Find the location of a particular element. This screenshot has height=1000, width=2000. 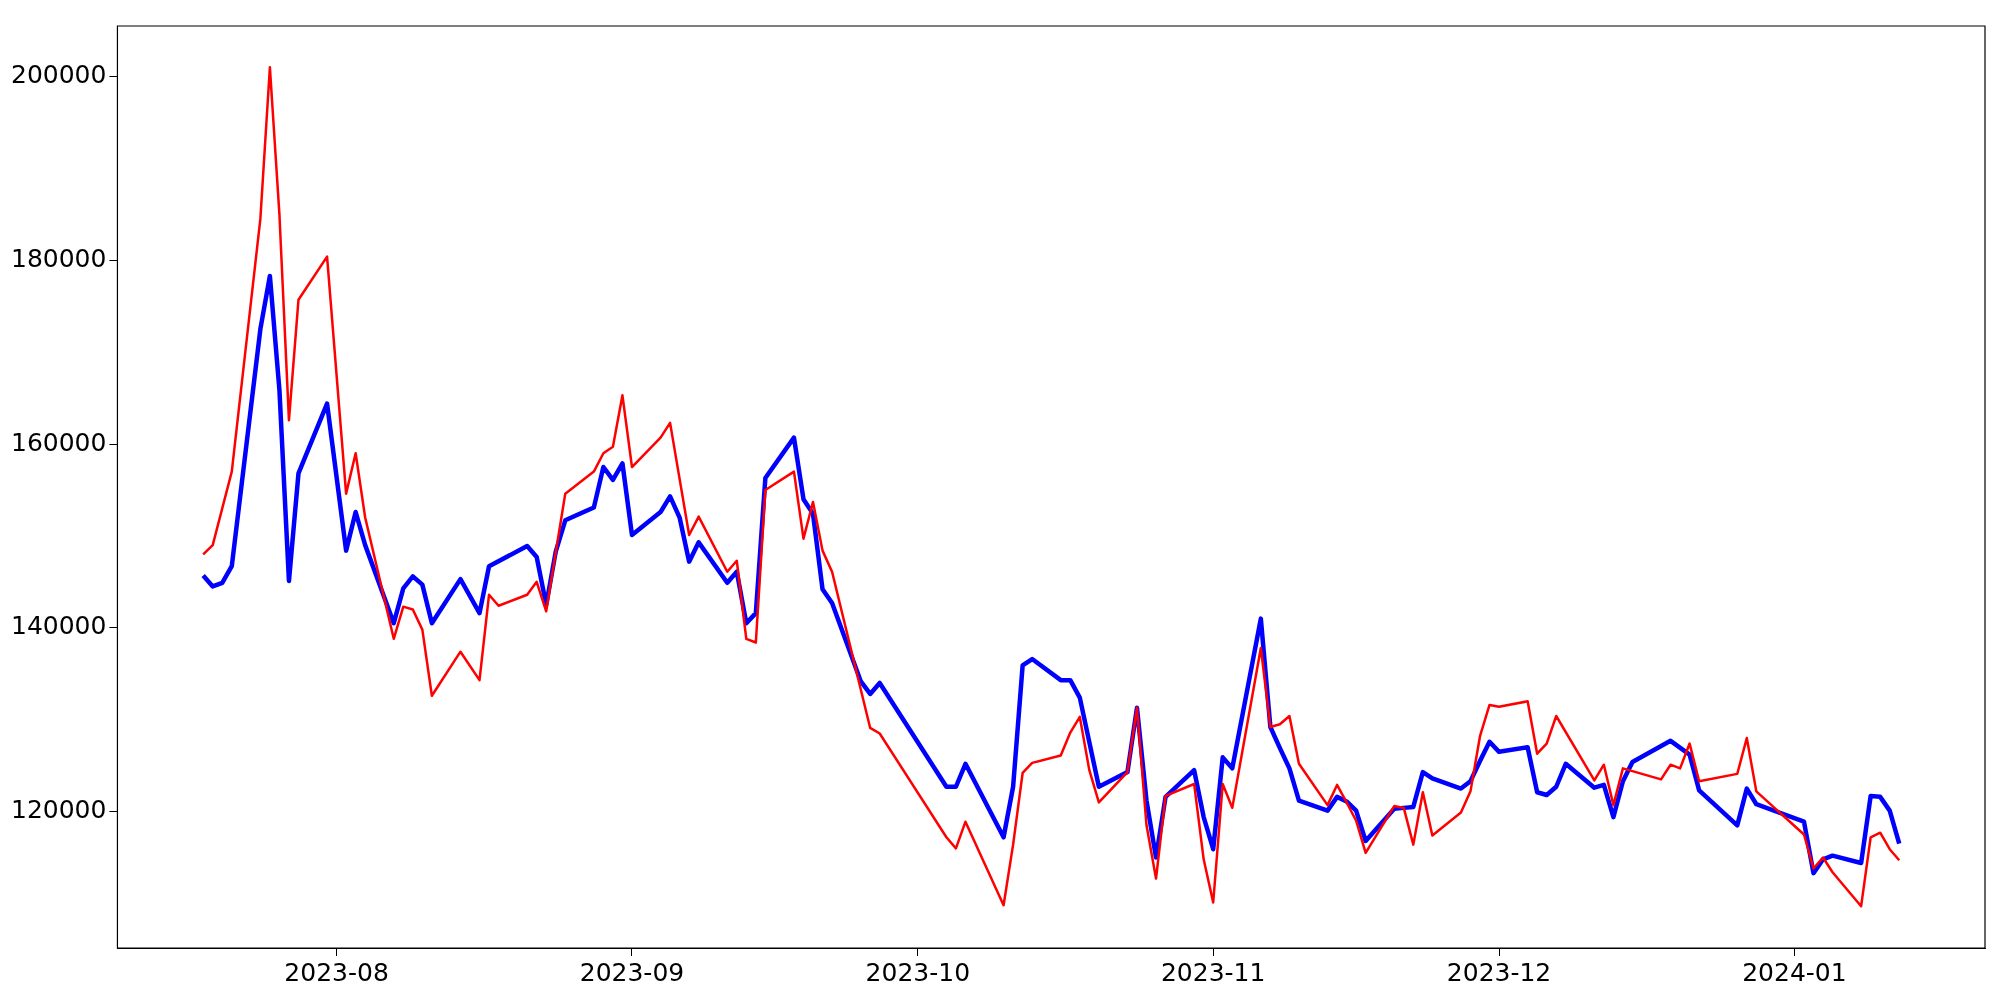

x-tick-label: 2023-10 is located at coordinates (918, 972).